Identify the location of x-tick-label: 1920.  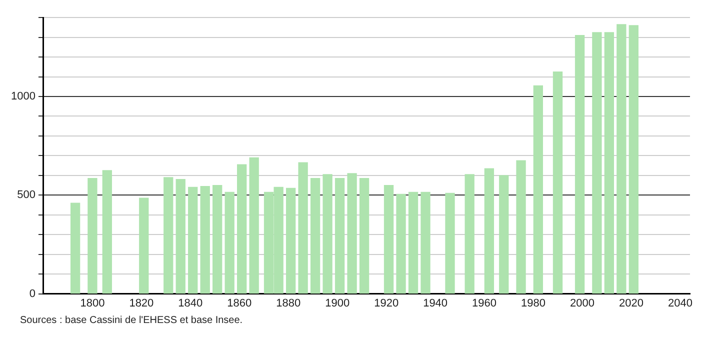
(386, 303).